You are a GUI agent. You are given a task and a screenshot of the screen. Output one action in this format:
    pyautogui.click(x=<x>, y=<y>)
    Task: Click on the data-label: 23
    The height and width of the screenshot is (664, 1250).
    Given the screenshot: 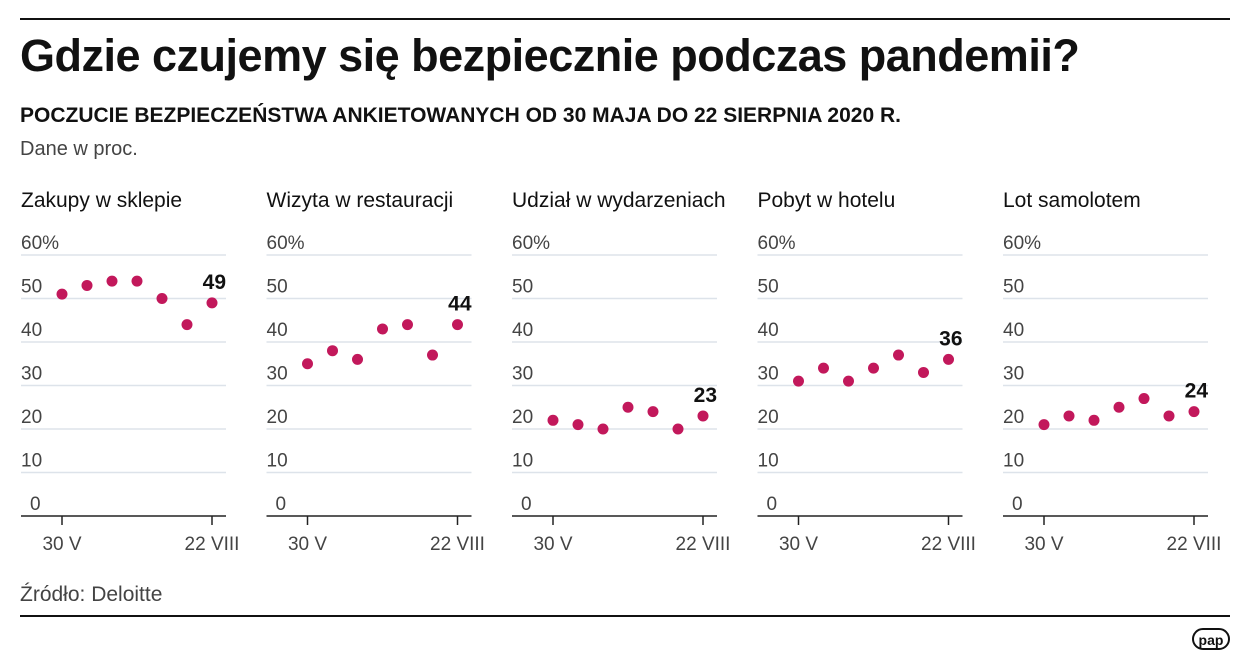 What is the action you would take?
    pyautogui.click(x=705, y=395)
    